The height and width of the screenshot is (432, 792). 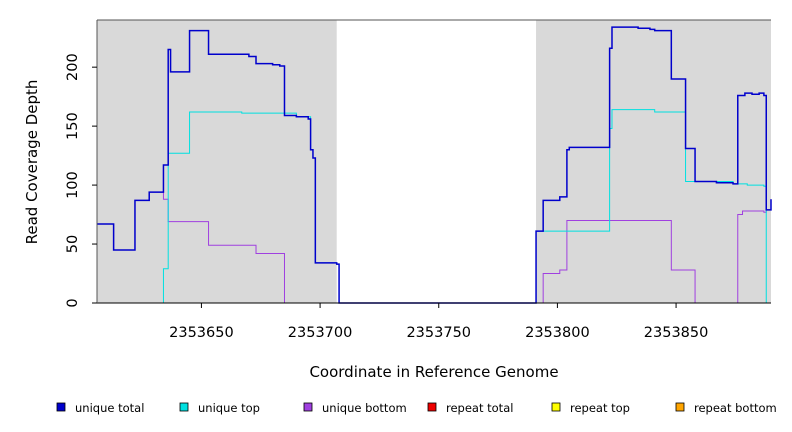 What do you see at coordinates (735, 408) in the screenshot?
I see `legend-label: repeat bottom` at bounding box center [735, 408].